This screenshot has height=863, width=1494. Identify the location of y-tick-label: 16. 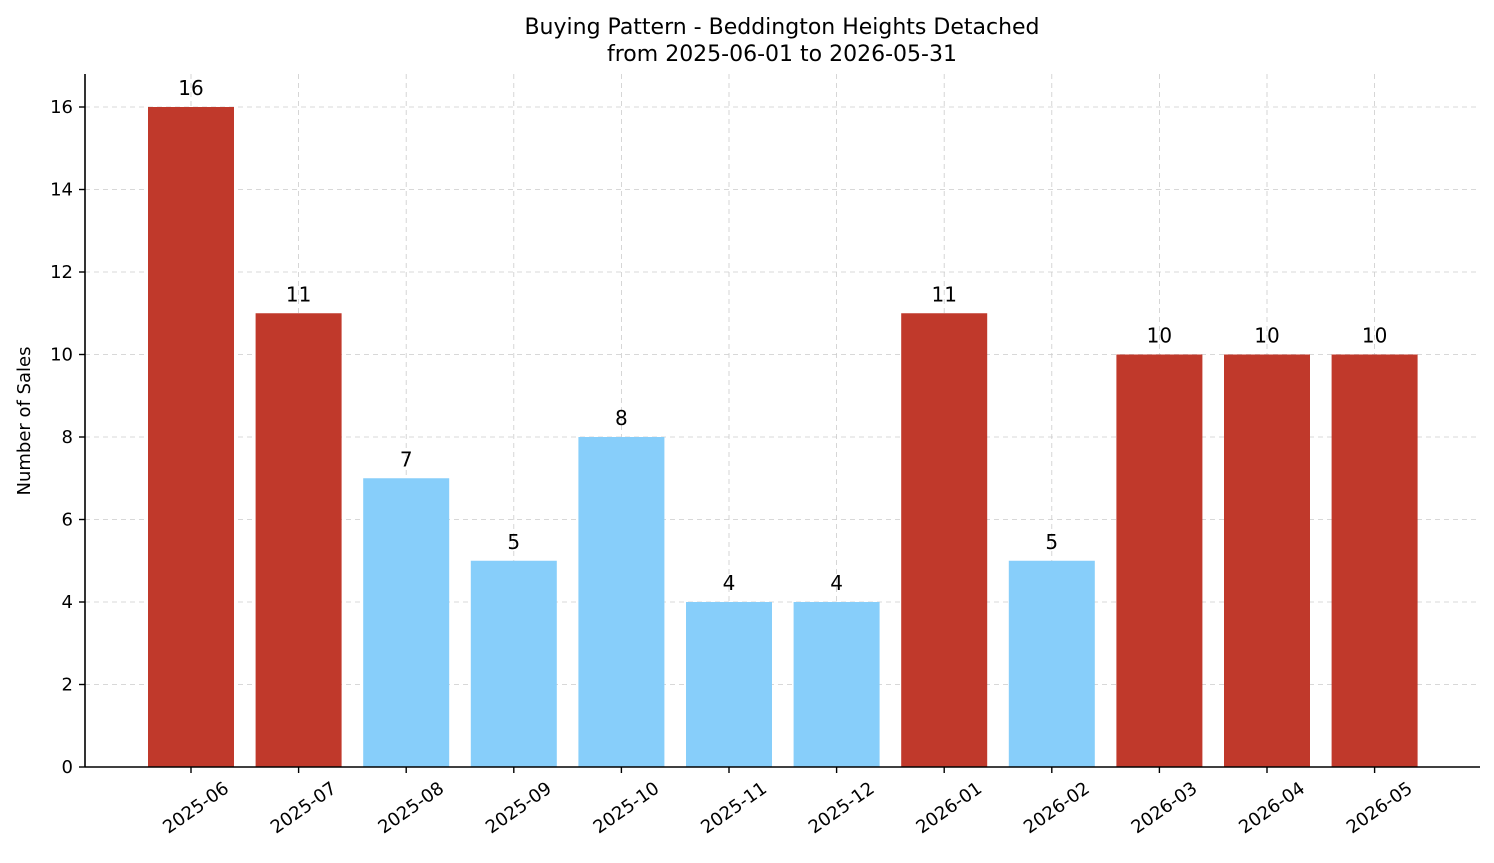
(61, 107).